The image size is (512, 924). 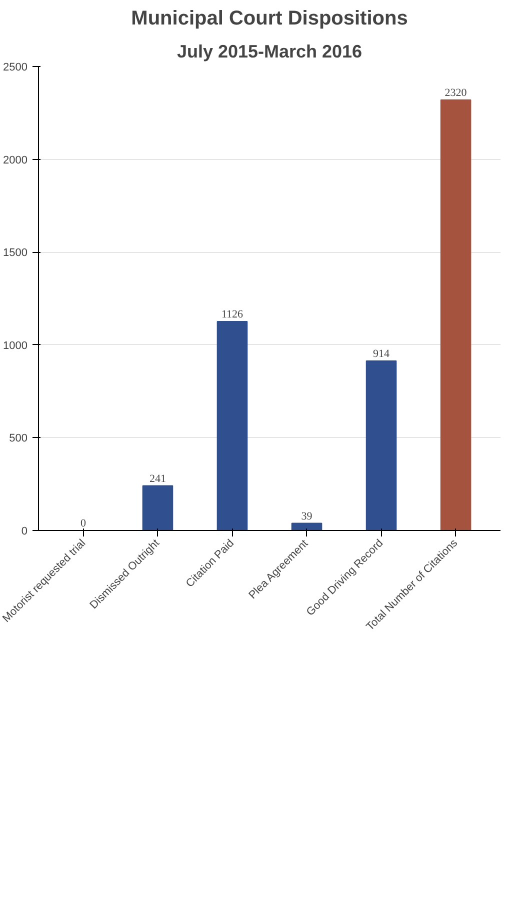 I want to click on y-tick-label: 1000, so click(x=15, y=346).